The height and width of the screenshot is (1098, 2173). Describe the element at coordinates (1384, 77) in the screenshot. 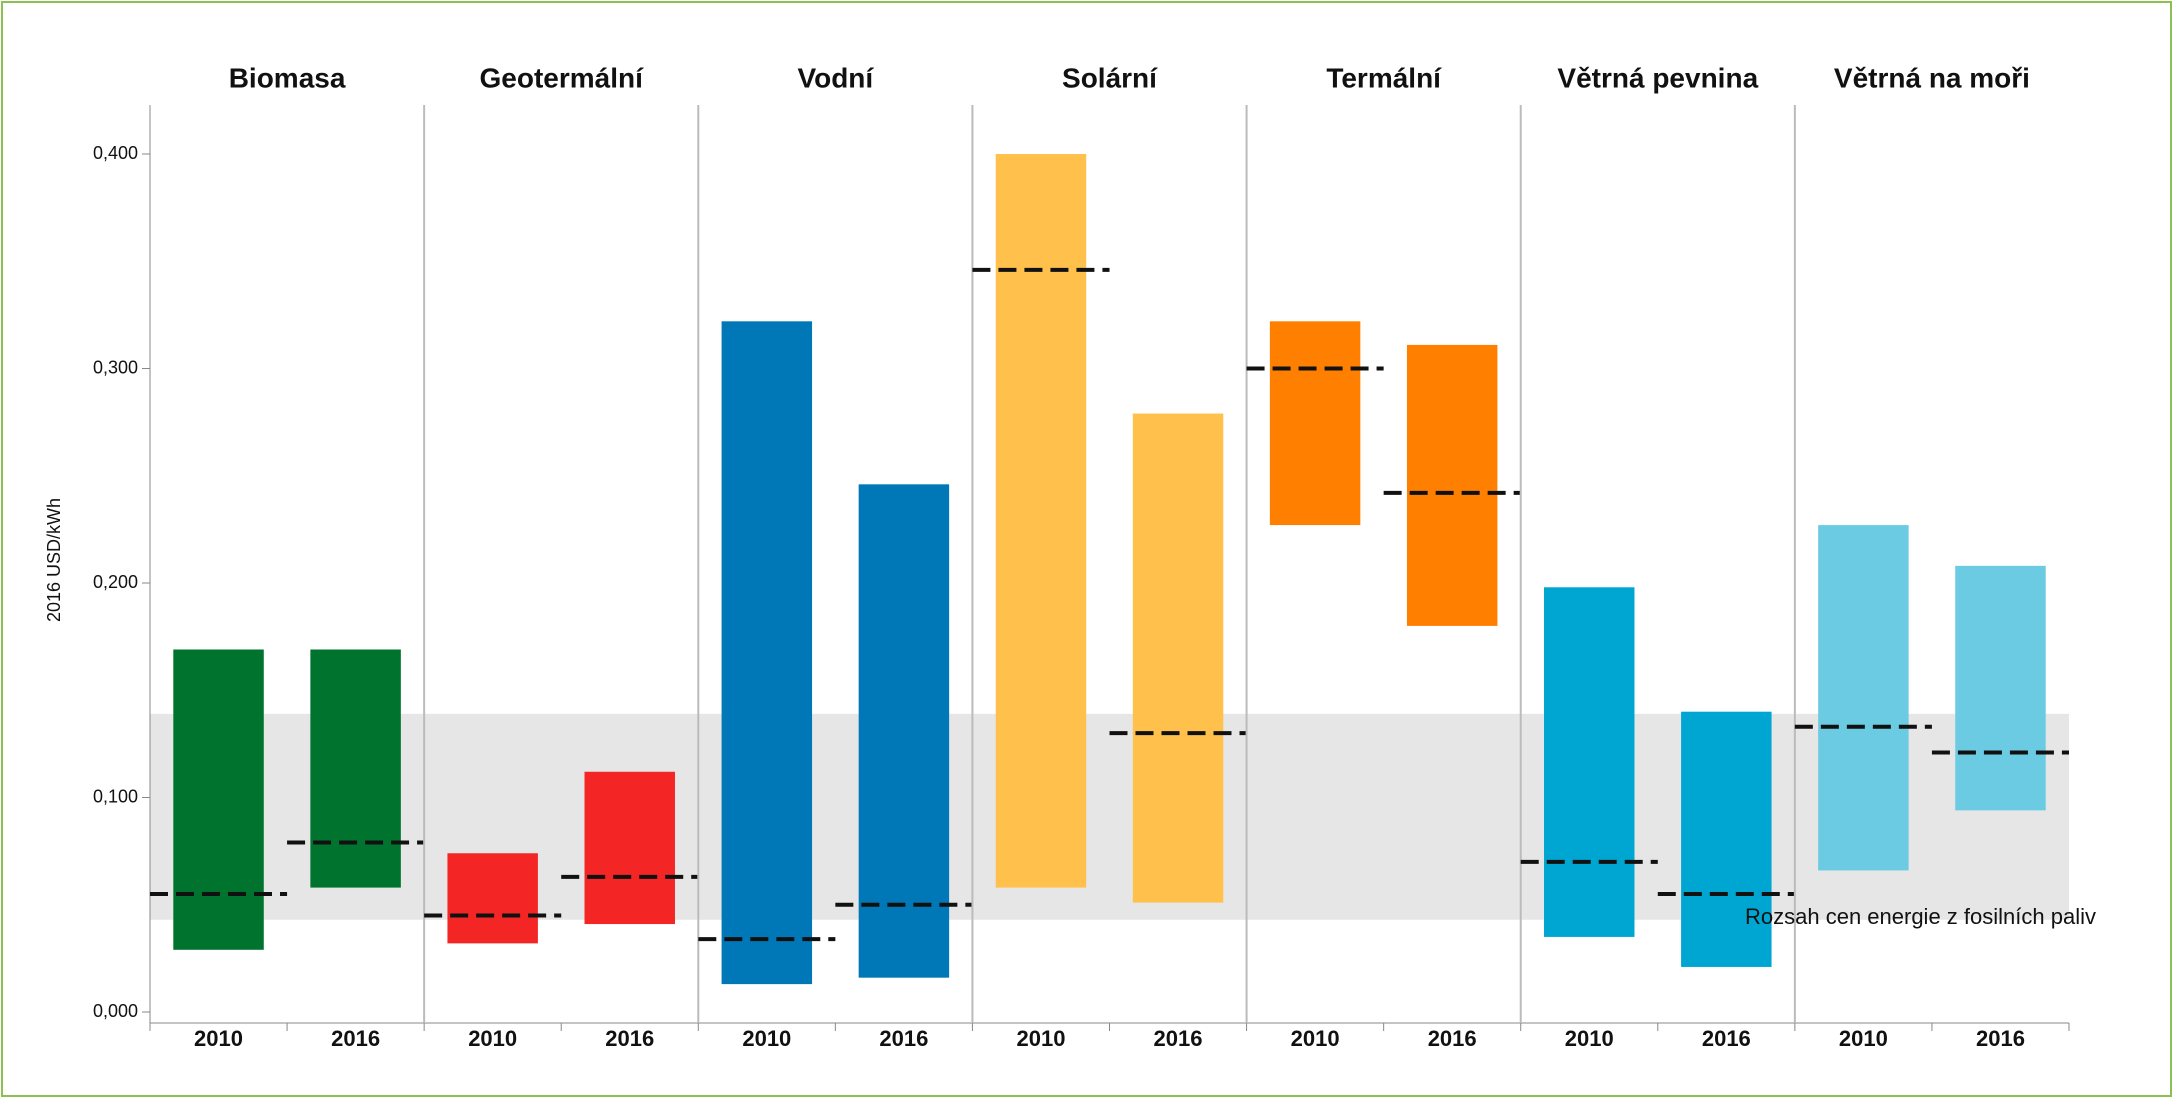

I see `group-title: Termální` at that location.